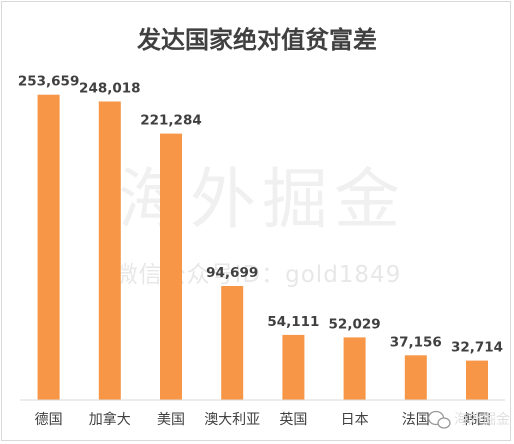 The height and width of the screenshot is (444, 514). What do you see at coordinates (232, 420) in the screenshot?
I see `x-tick-label-3: 澳大利亚` at bounding box center [232, 420].